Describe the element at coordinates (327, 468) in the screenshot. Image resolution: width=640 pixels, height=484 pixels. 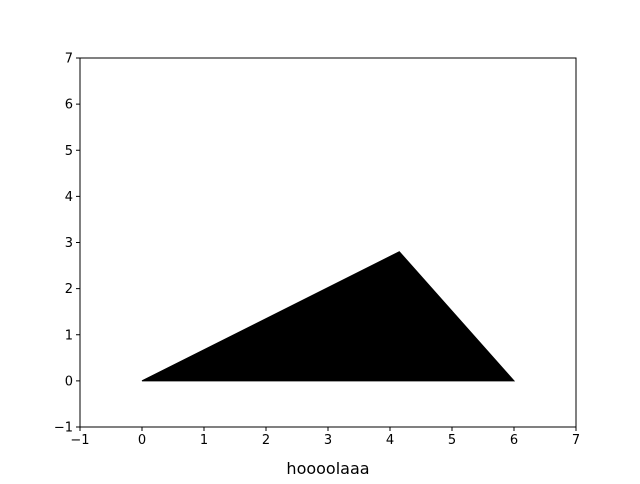
I see `x-axis-label: hoooolaaa` at that location.